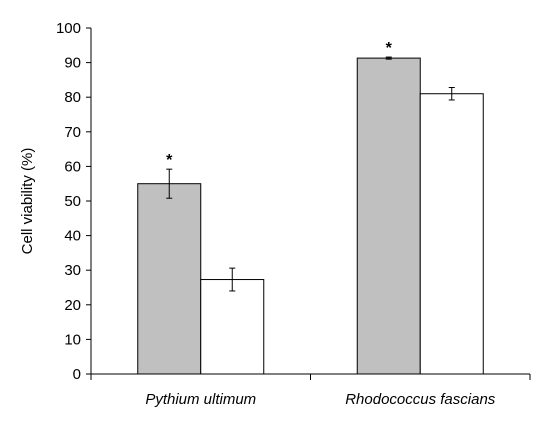 Image resolution: width=550 pixels, height=424 pixels. I want to click on x-axis: Pythium ultimum Rhodococcus fascians, so click(310, 390).